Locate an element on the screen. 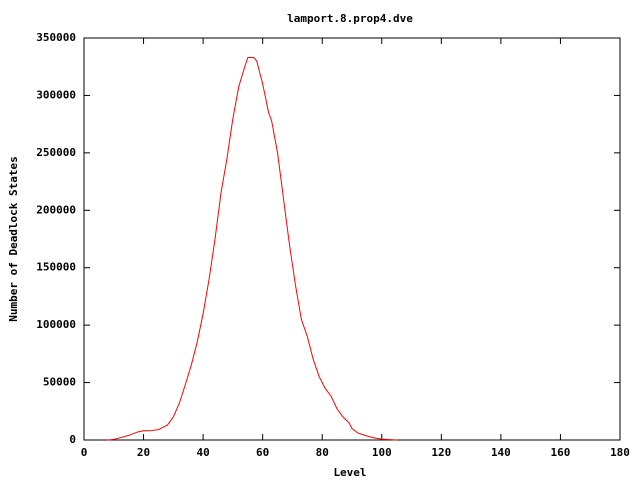 The width and height of the screenshot is (640, 480). y-tick-label: 350000 is located at coordinates (56, 37).